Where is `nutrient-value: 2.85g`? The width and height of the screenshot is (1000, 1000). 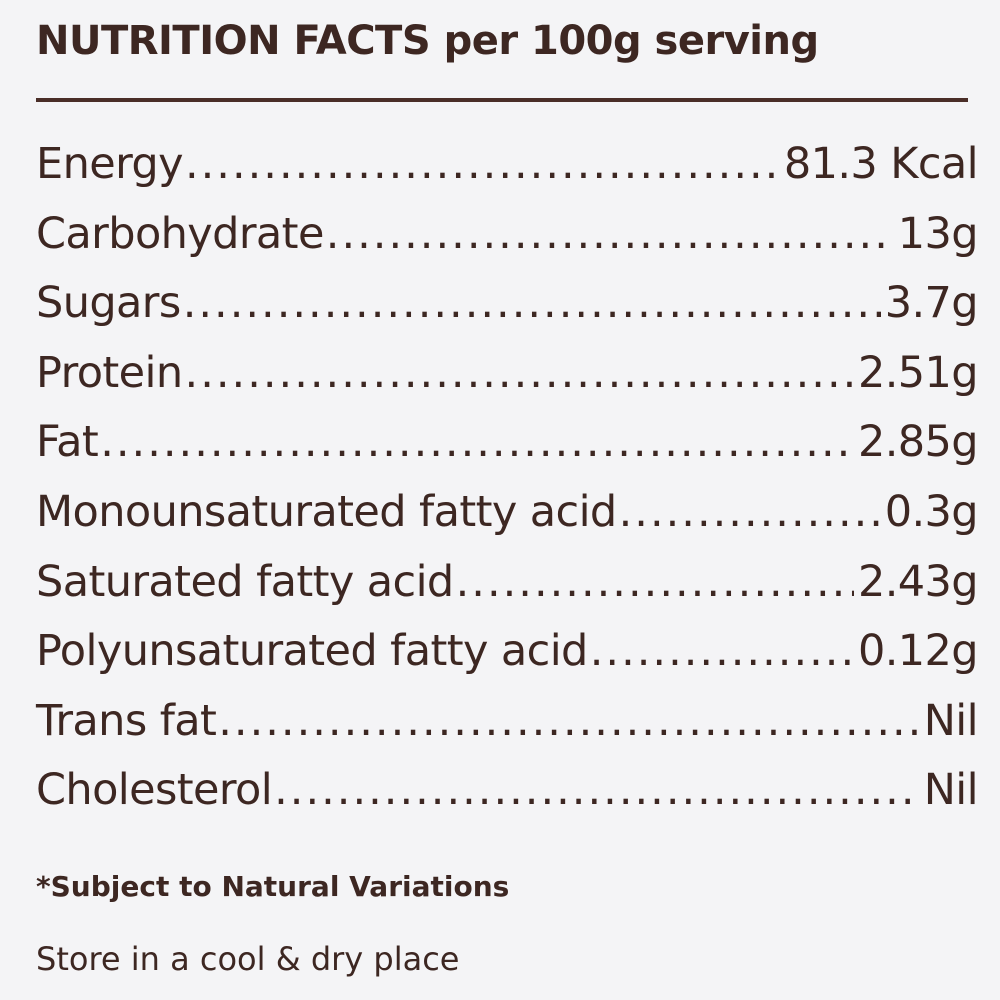
nutrient-value: 2.85g is located at coordinates (918, 442).